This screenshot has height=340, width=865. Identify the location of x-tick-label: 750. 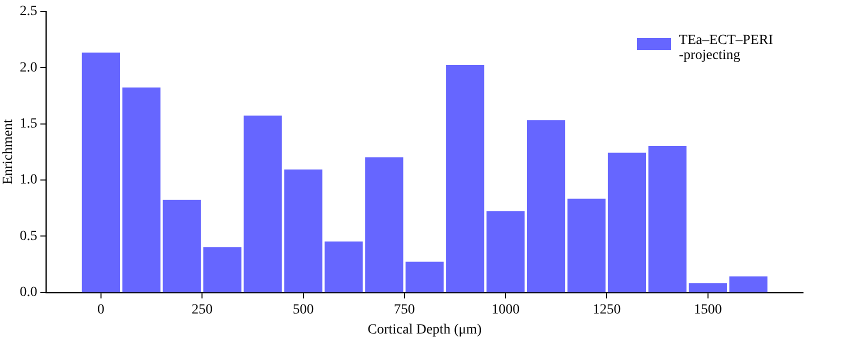
(404, 310).